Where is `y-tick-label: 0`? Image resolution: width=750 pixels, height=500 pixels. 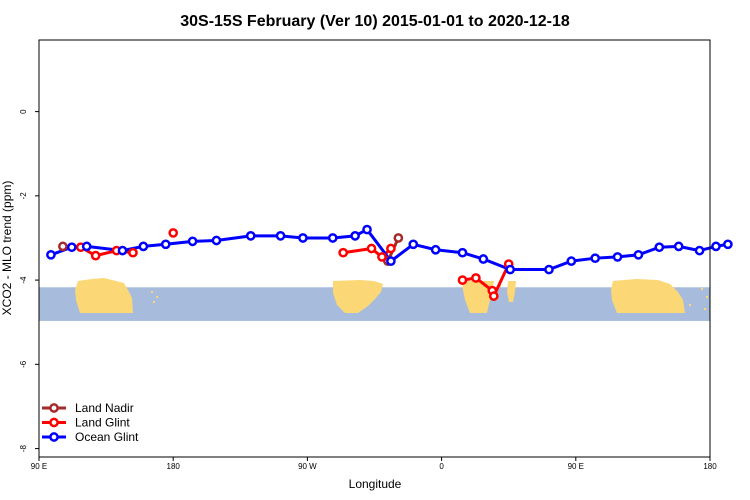
y-tick-label: 0 is located at coordinates (23, 111).